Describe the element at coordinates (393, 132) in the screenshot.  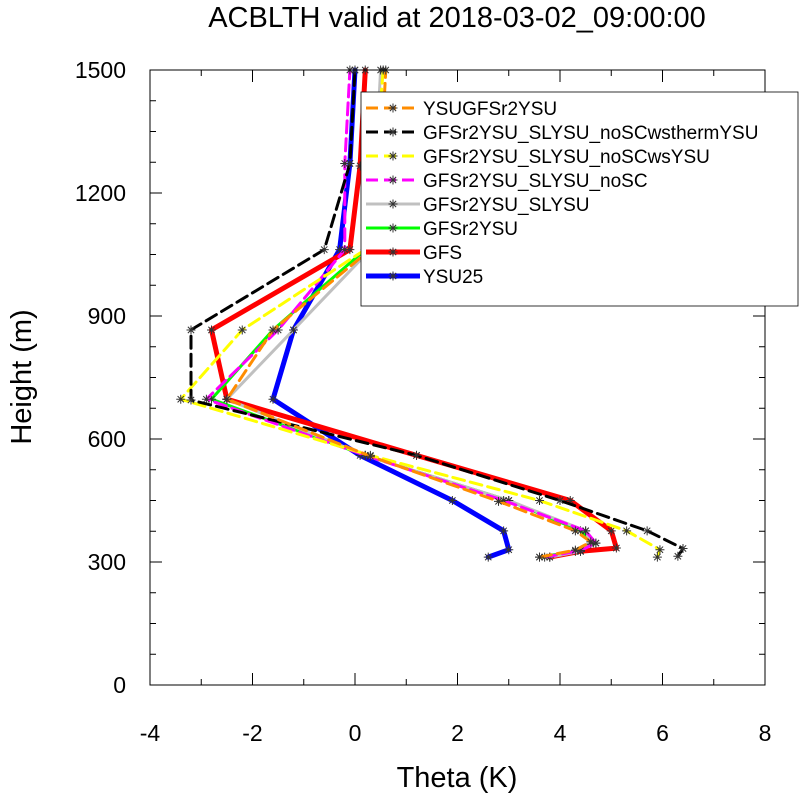
I see `point-marker-legend-gfsr2ysu-slysu-noscwsthermysu` at that location.